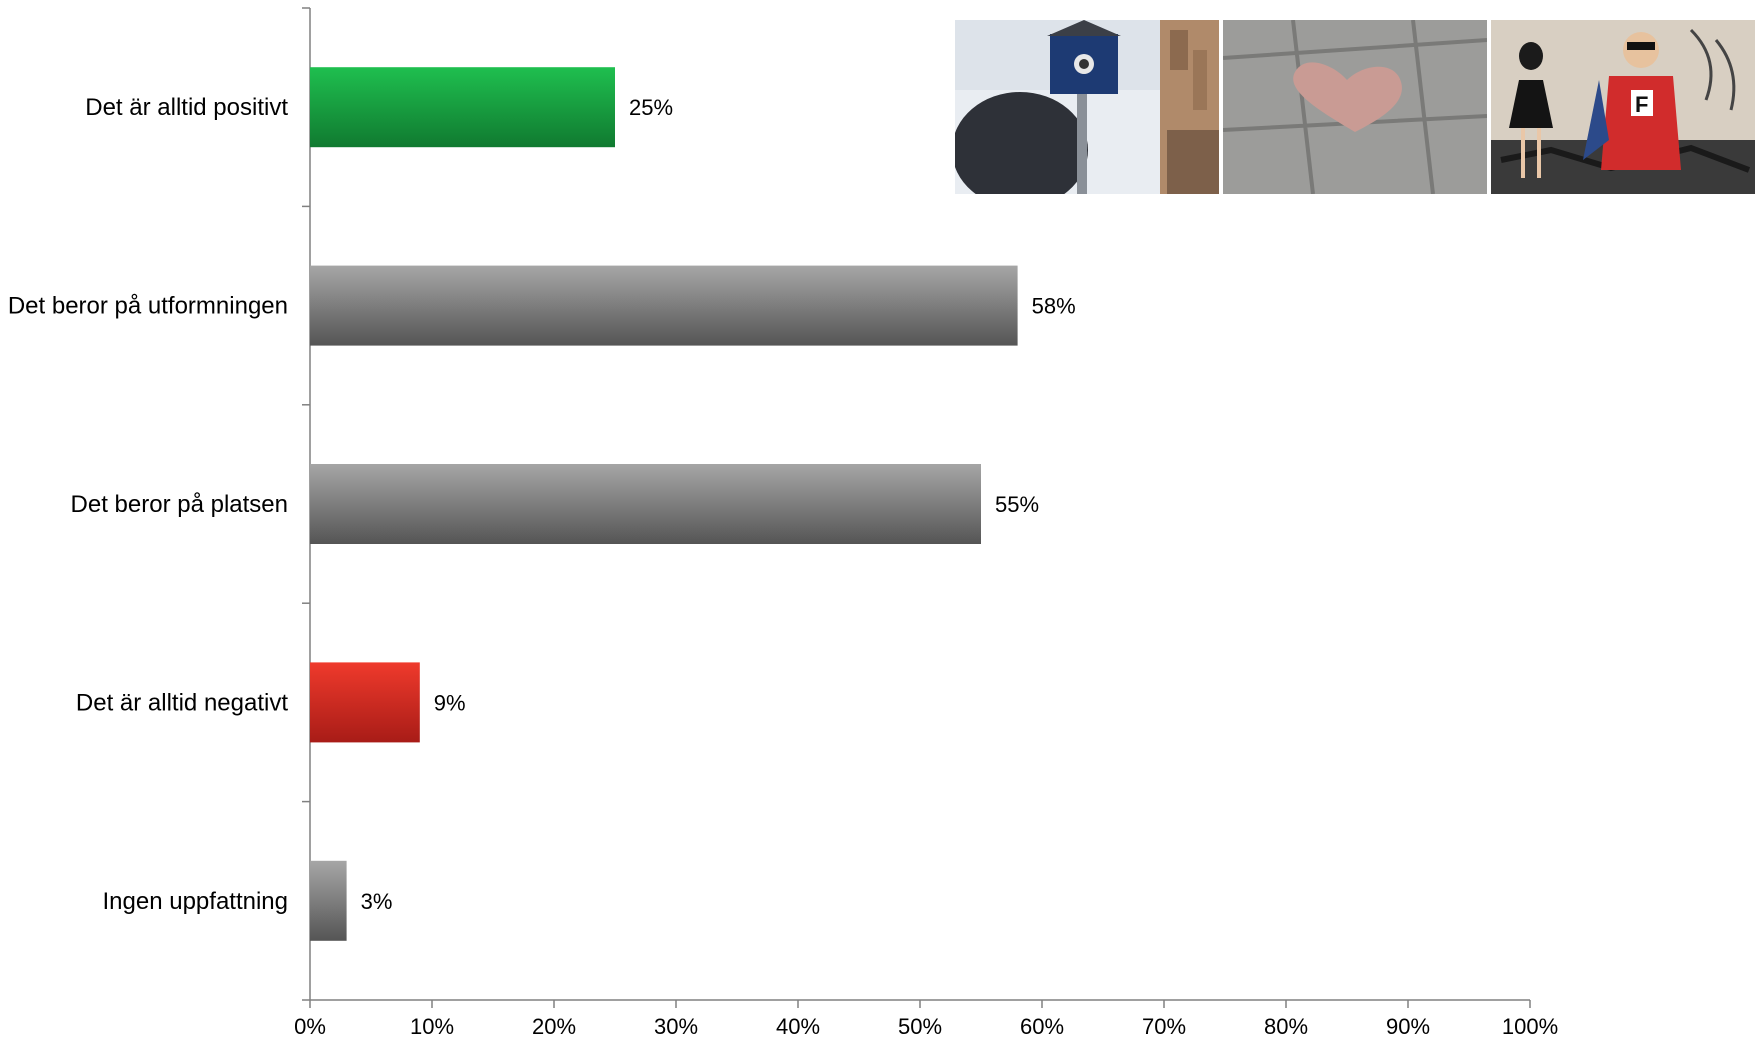 The image size is (1760, 1040). Describe the element at coordinates (148, 306) in the screenshot. I see `category-label: Det beror på utformningen` at that location.